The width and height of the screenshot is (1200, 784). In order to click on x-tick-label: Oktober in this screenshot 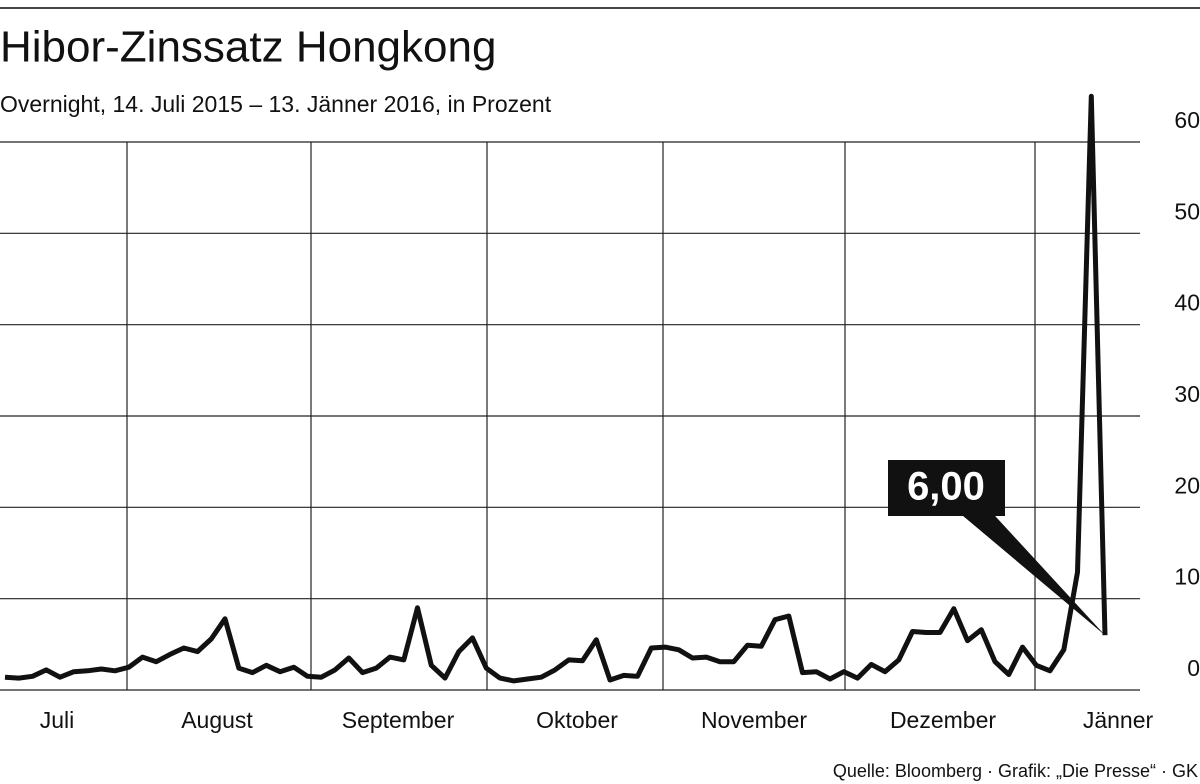, I will do `click(577, 720)`.